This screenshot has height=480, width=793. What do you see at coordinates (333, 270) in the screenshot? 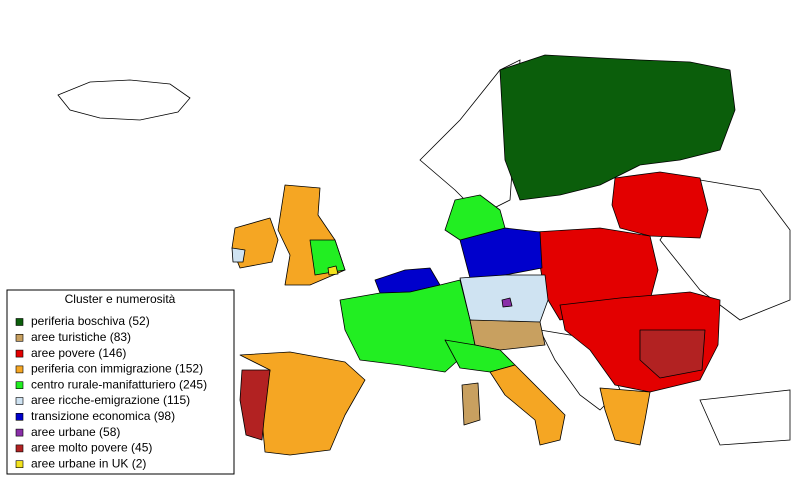
I see `london` at bounding box center [333, 270].